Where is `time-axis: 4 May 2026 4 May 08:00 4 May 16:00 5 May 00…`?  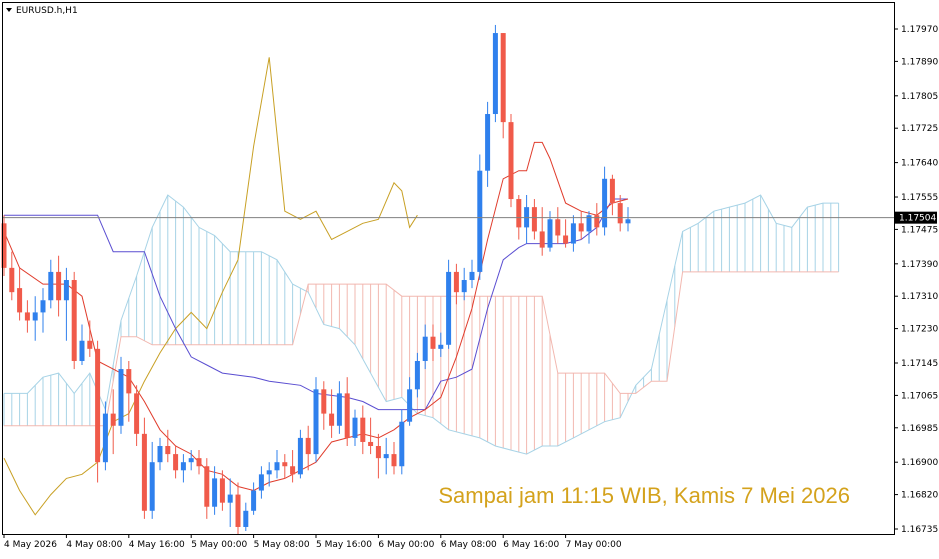
time-axis: 4 May 2026 4 May 08:00 4 May 16:00 5 May 00… is located at coordinates (312, 542).